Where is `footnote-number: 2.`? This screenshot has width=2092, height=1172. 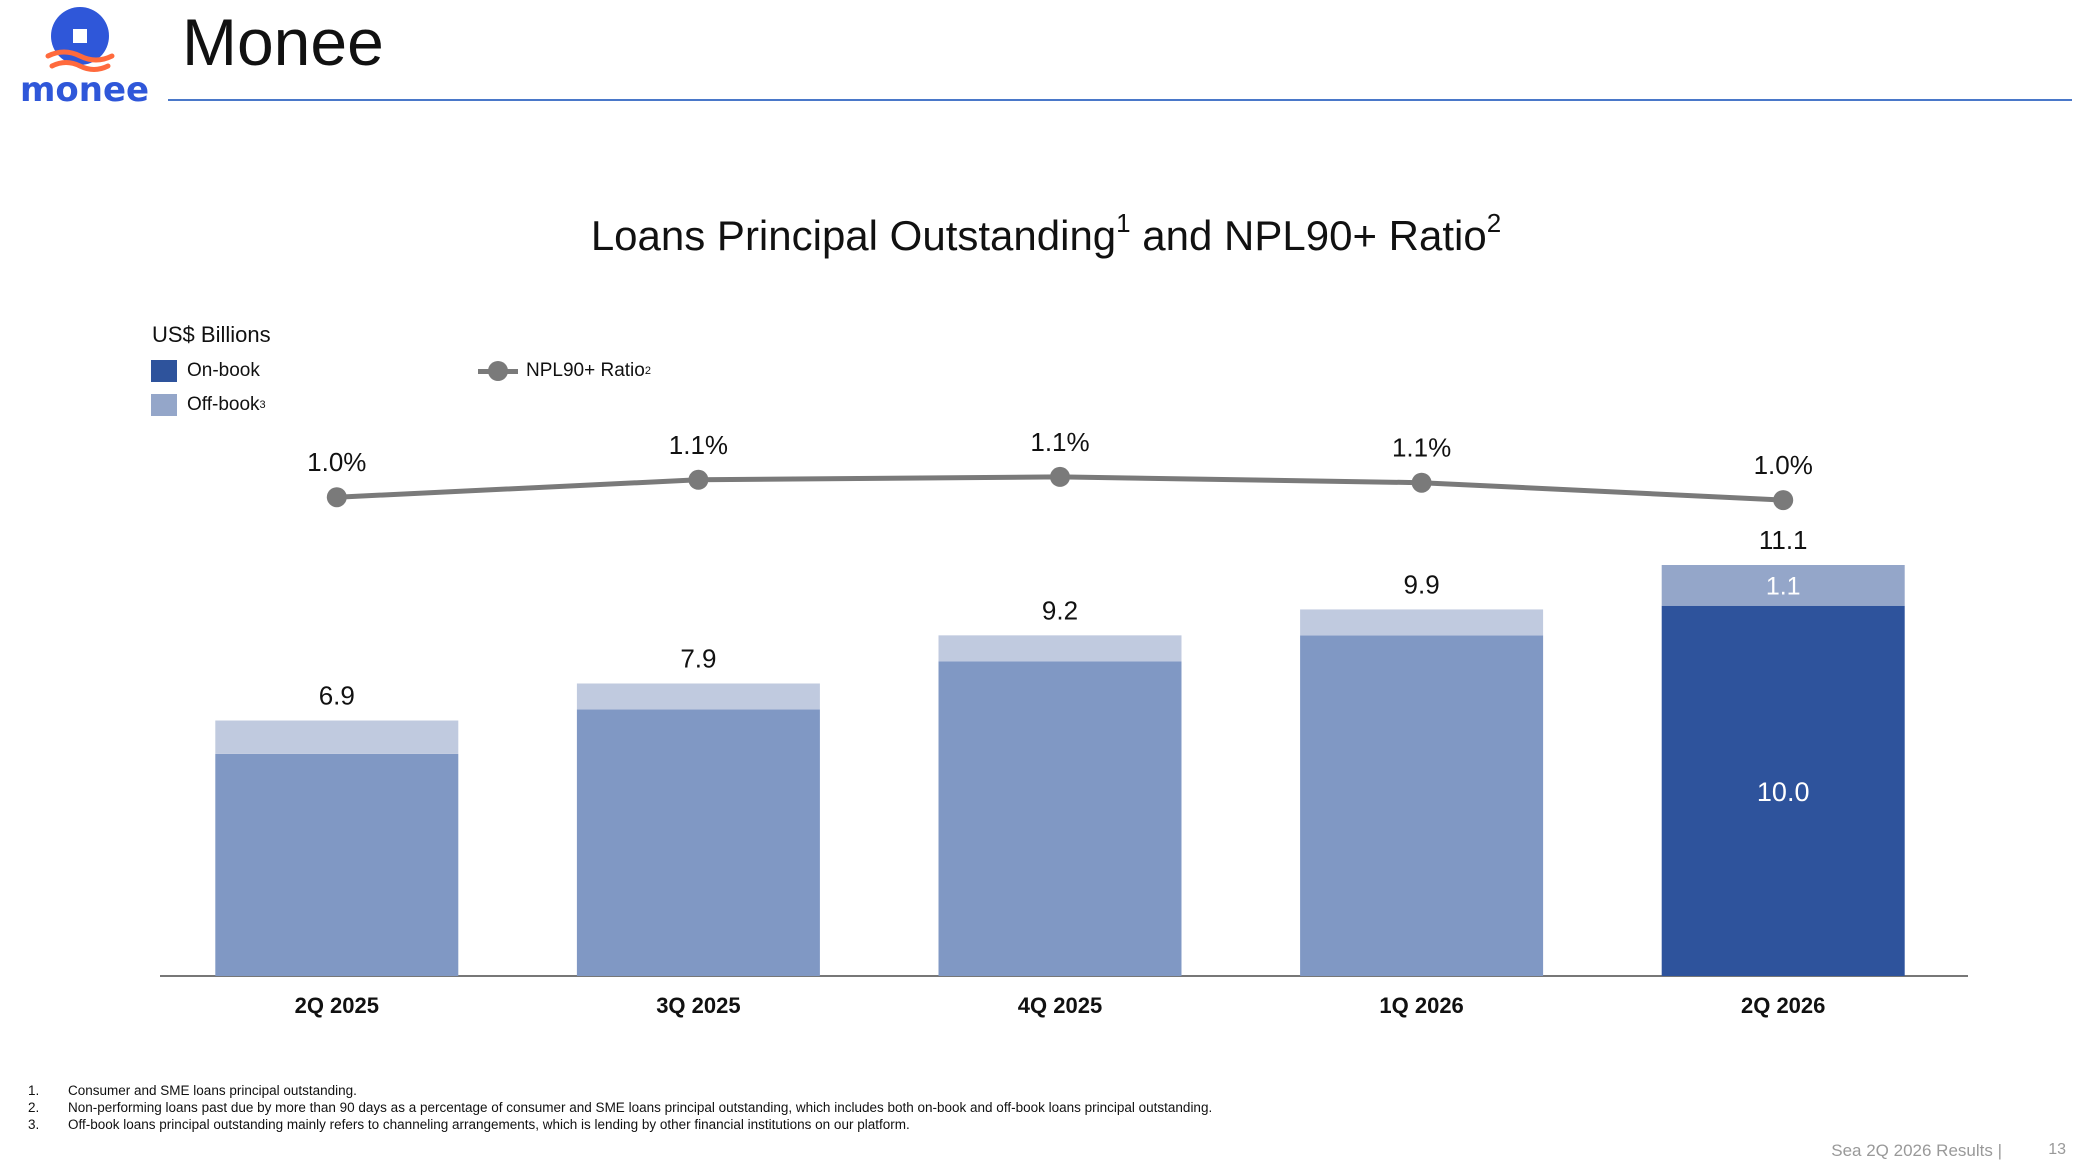
footnote-number: 2. is located at coordinates (34, 1107).